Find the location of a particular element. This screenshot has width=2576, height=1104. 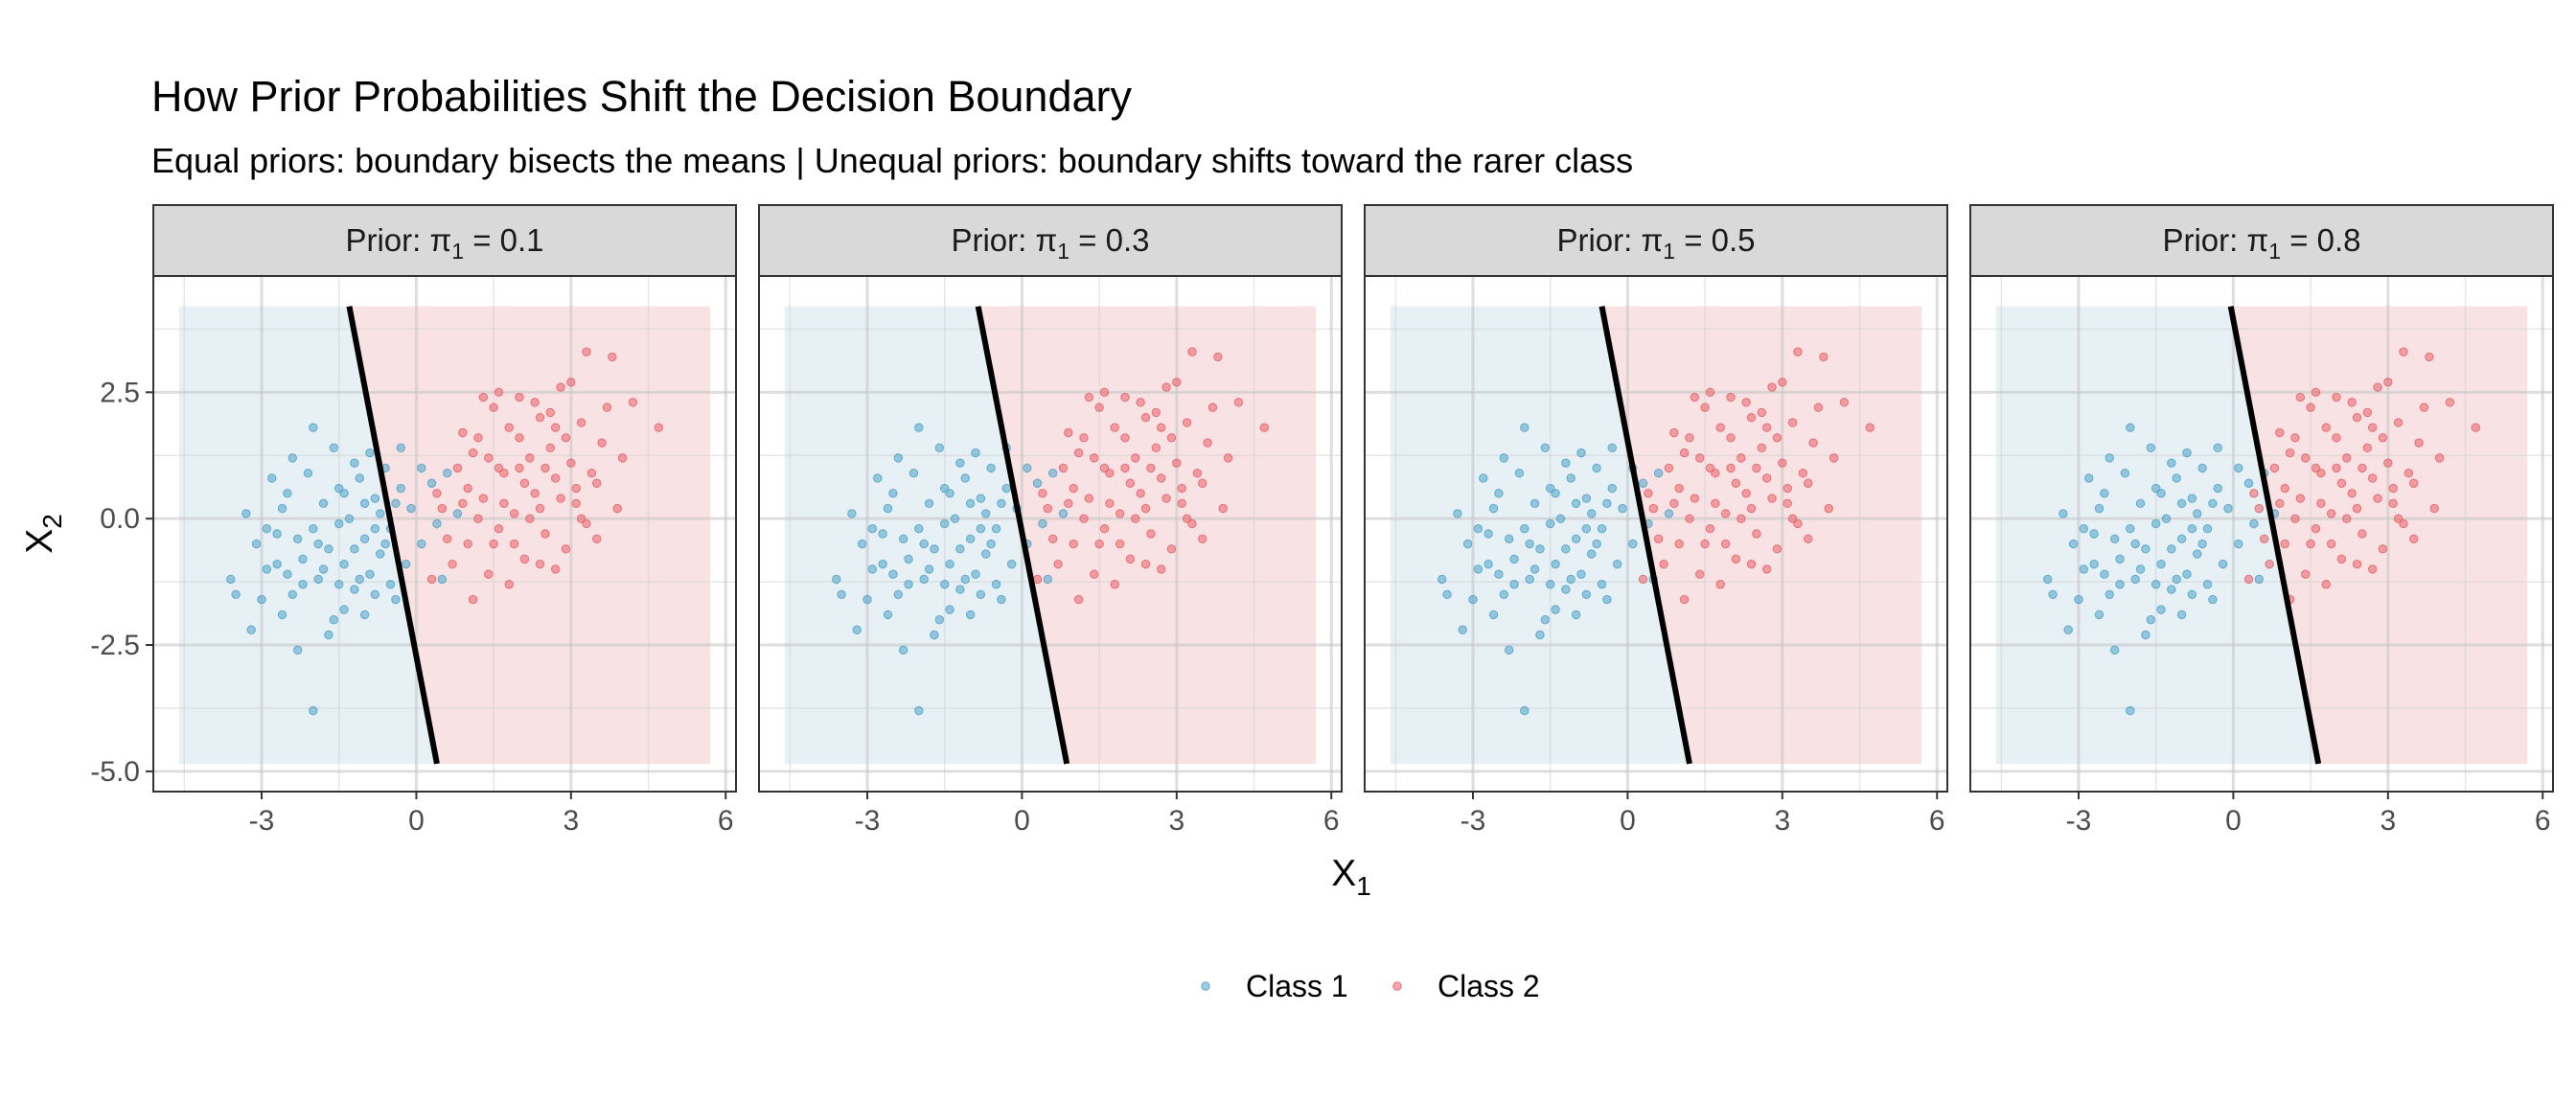

legend: Class 1 Class 2 is located at coordinates (1370, 986).